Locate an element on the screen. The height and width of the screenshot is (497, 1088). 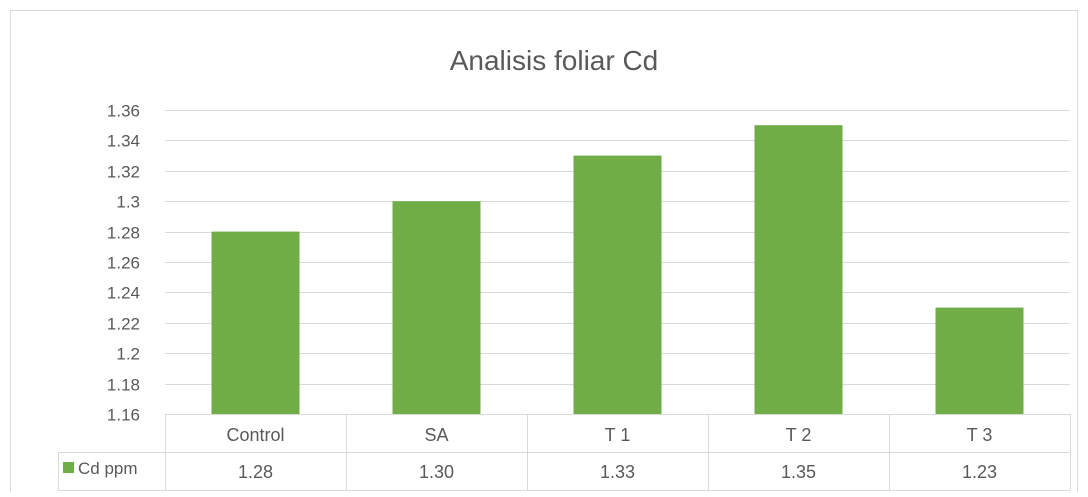
category-label: T 1 is located at coordinates (618, 435).